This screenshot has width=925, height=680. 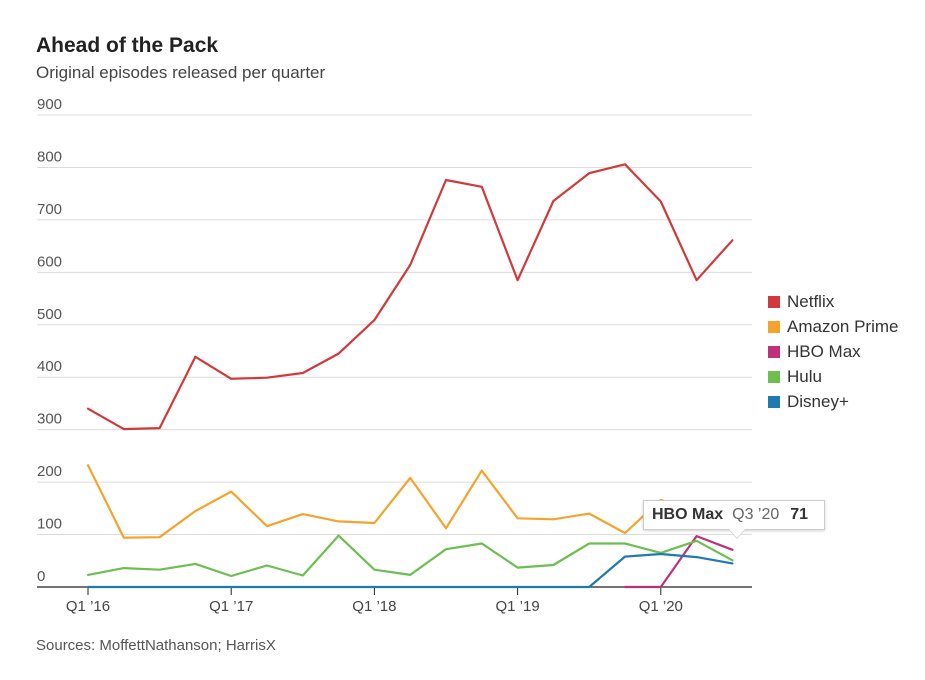 What do you see at coordinates (49, 314) in the screenshot?
I see `y-tick-label: 500` at bounding box center [49, 314].